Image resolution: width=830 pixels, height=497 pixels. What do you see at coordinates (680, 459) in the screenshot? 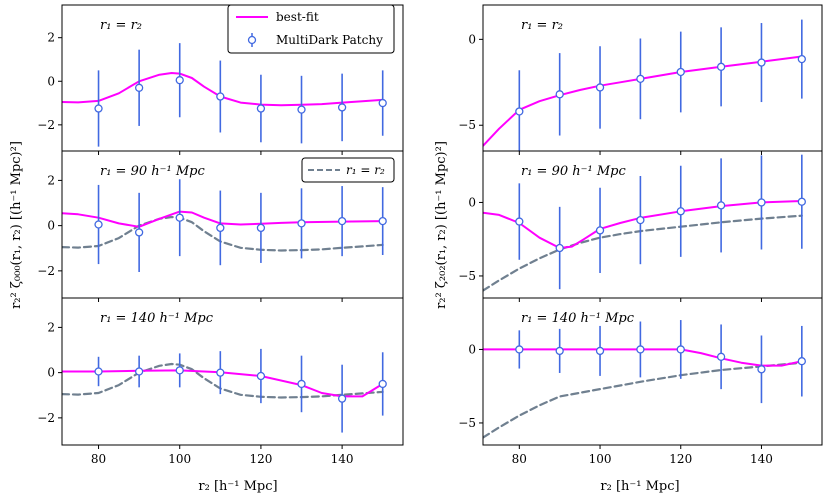
I see `panel-right-2-xtick-label-2: 120` at bounding box center [680, 459].